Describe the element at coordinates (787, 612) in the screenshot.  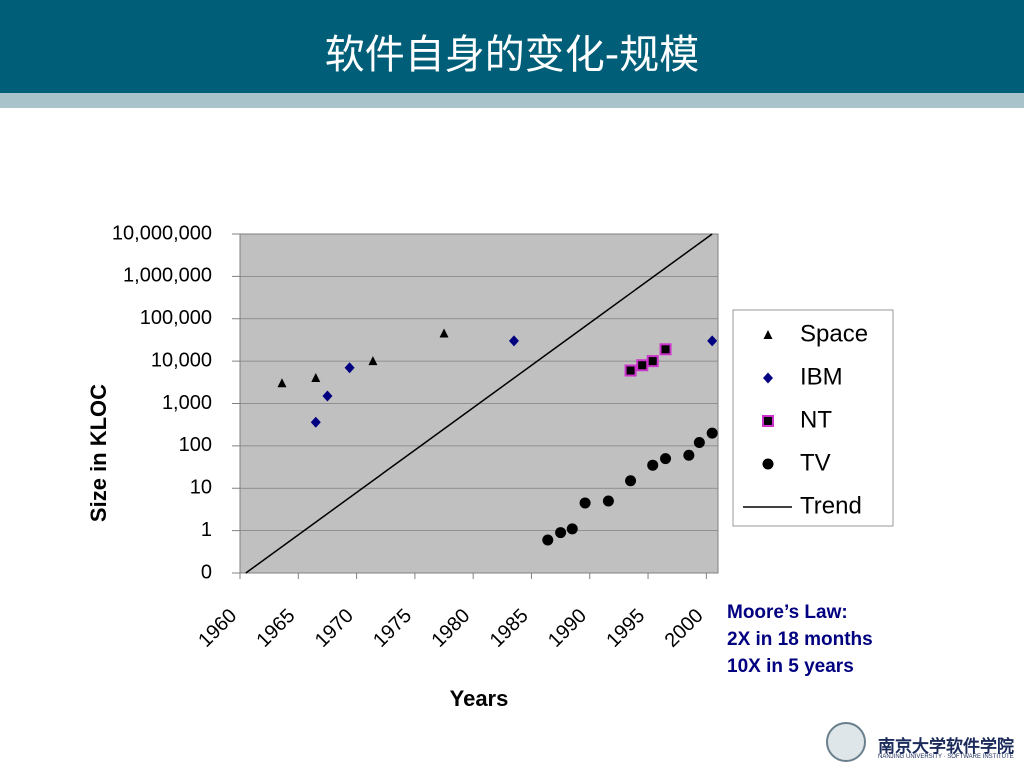
I see `annotation: Moore’s Law:` at that location.